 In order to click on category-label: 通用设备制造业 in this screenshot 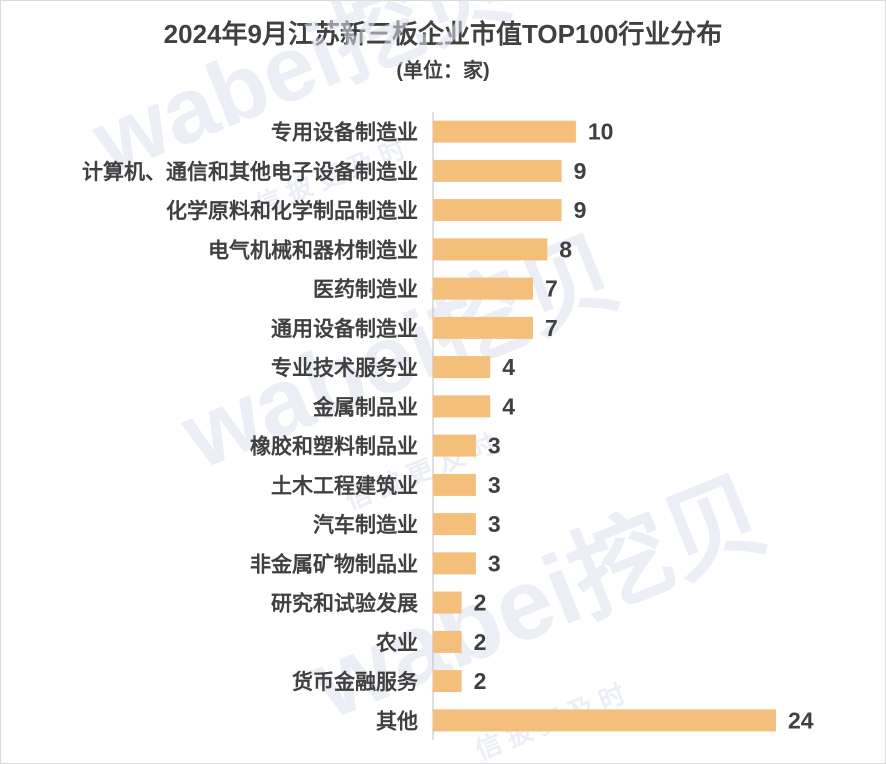, I will do `click(344, 329)`.